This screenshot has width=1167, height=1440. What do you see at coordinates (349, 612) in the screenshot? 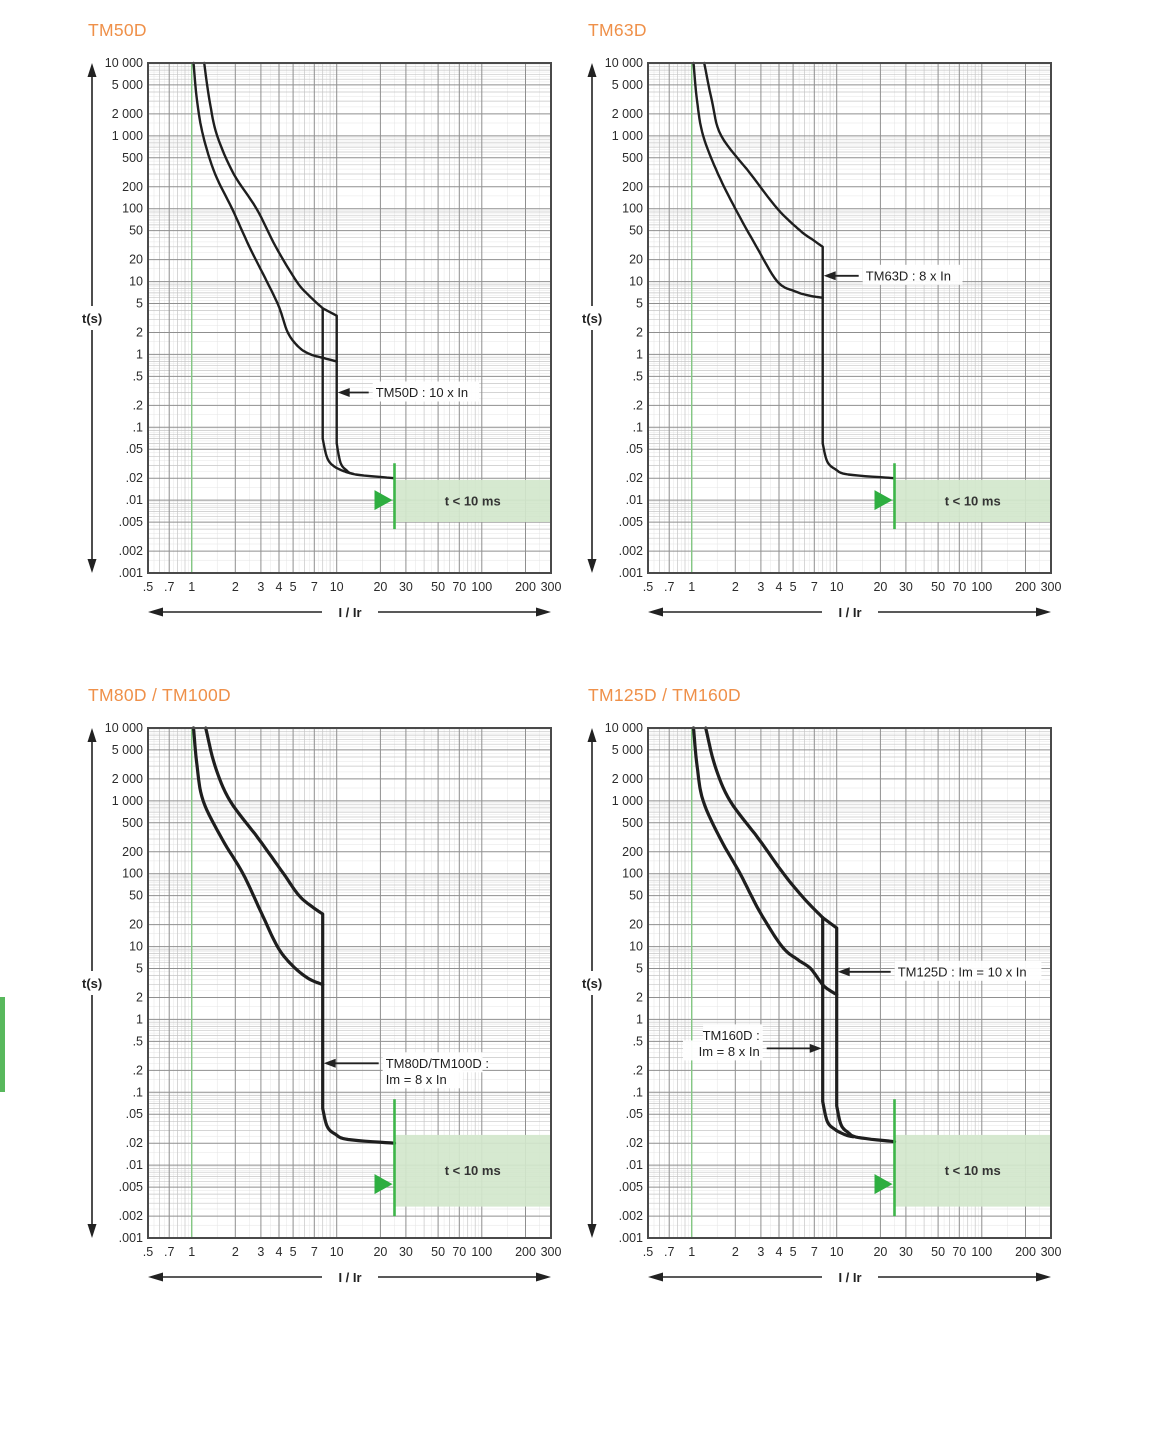
I see `x-axis-label: I / Ir` at bounding box center [349, 612].